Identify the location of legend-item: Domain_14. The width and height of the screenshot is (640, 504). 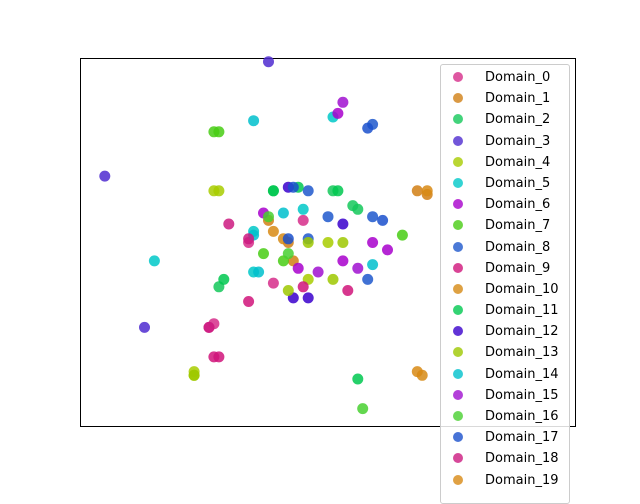
(505, 374).